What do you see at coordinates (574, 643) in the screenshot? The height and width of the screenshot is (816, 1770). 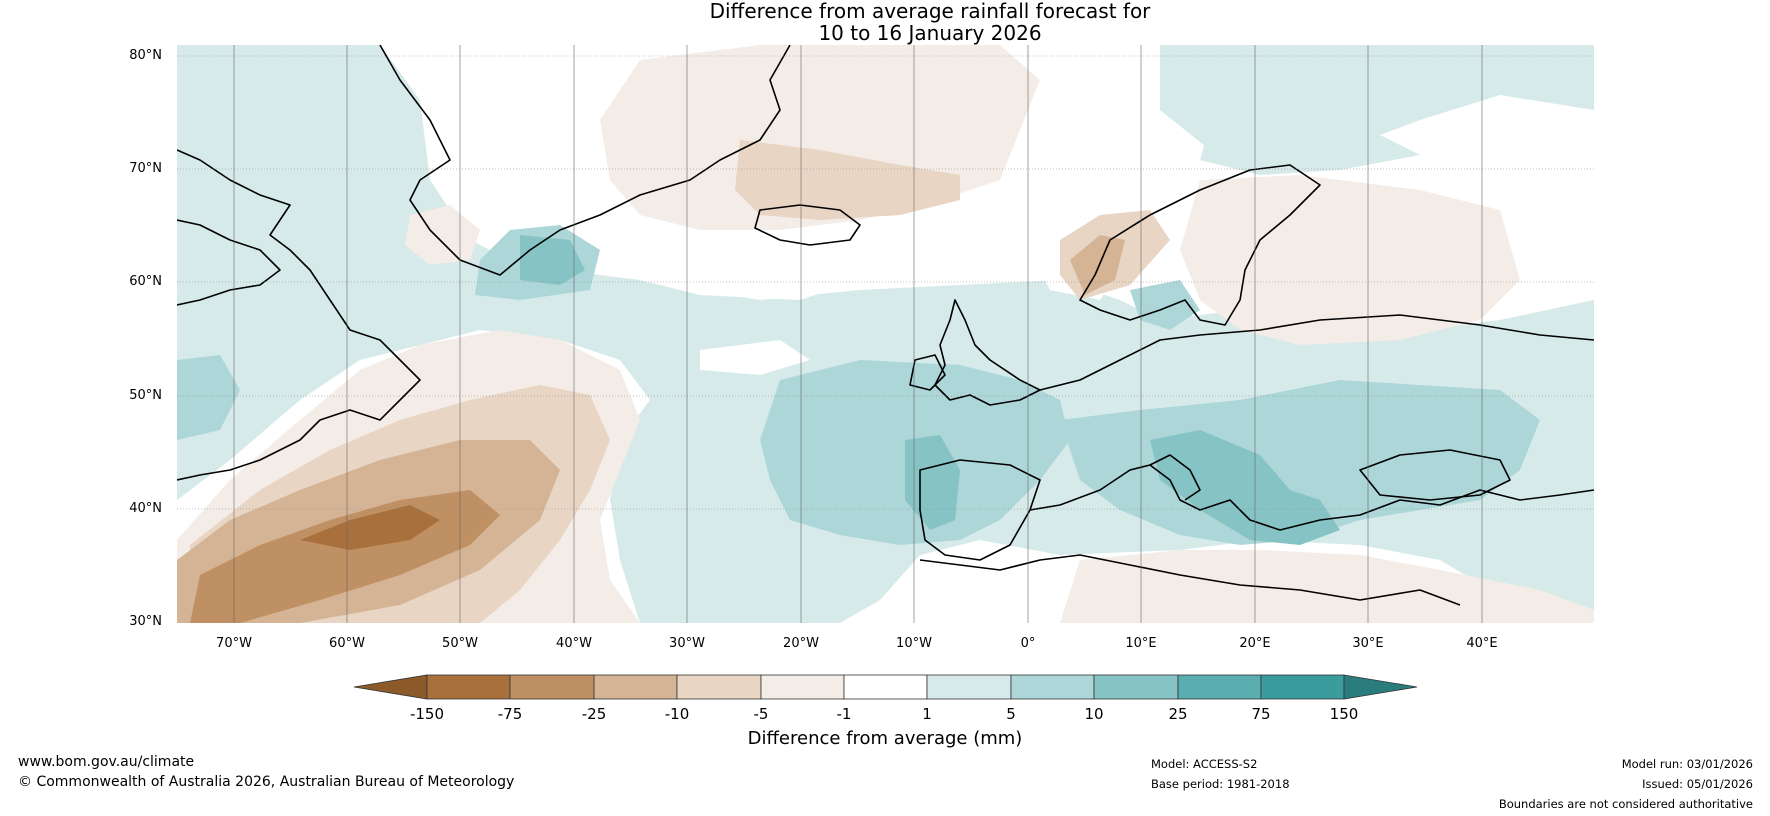 I see `lon-label-40w: 40°W` at bounding box center [574, 643].